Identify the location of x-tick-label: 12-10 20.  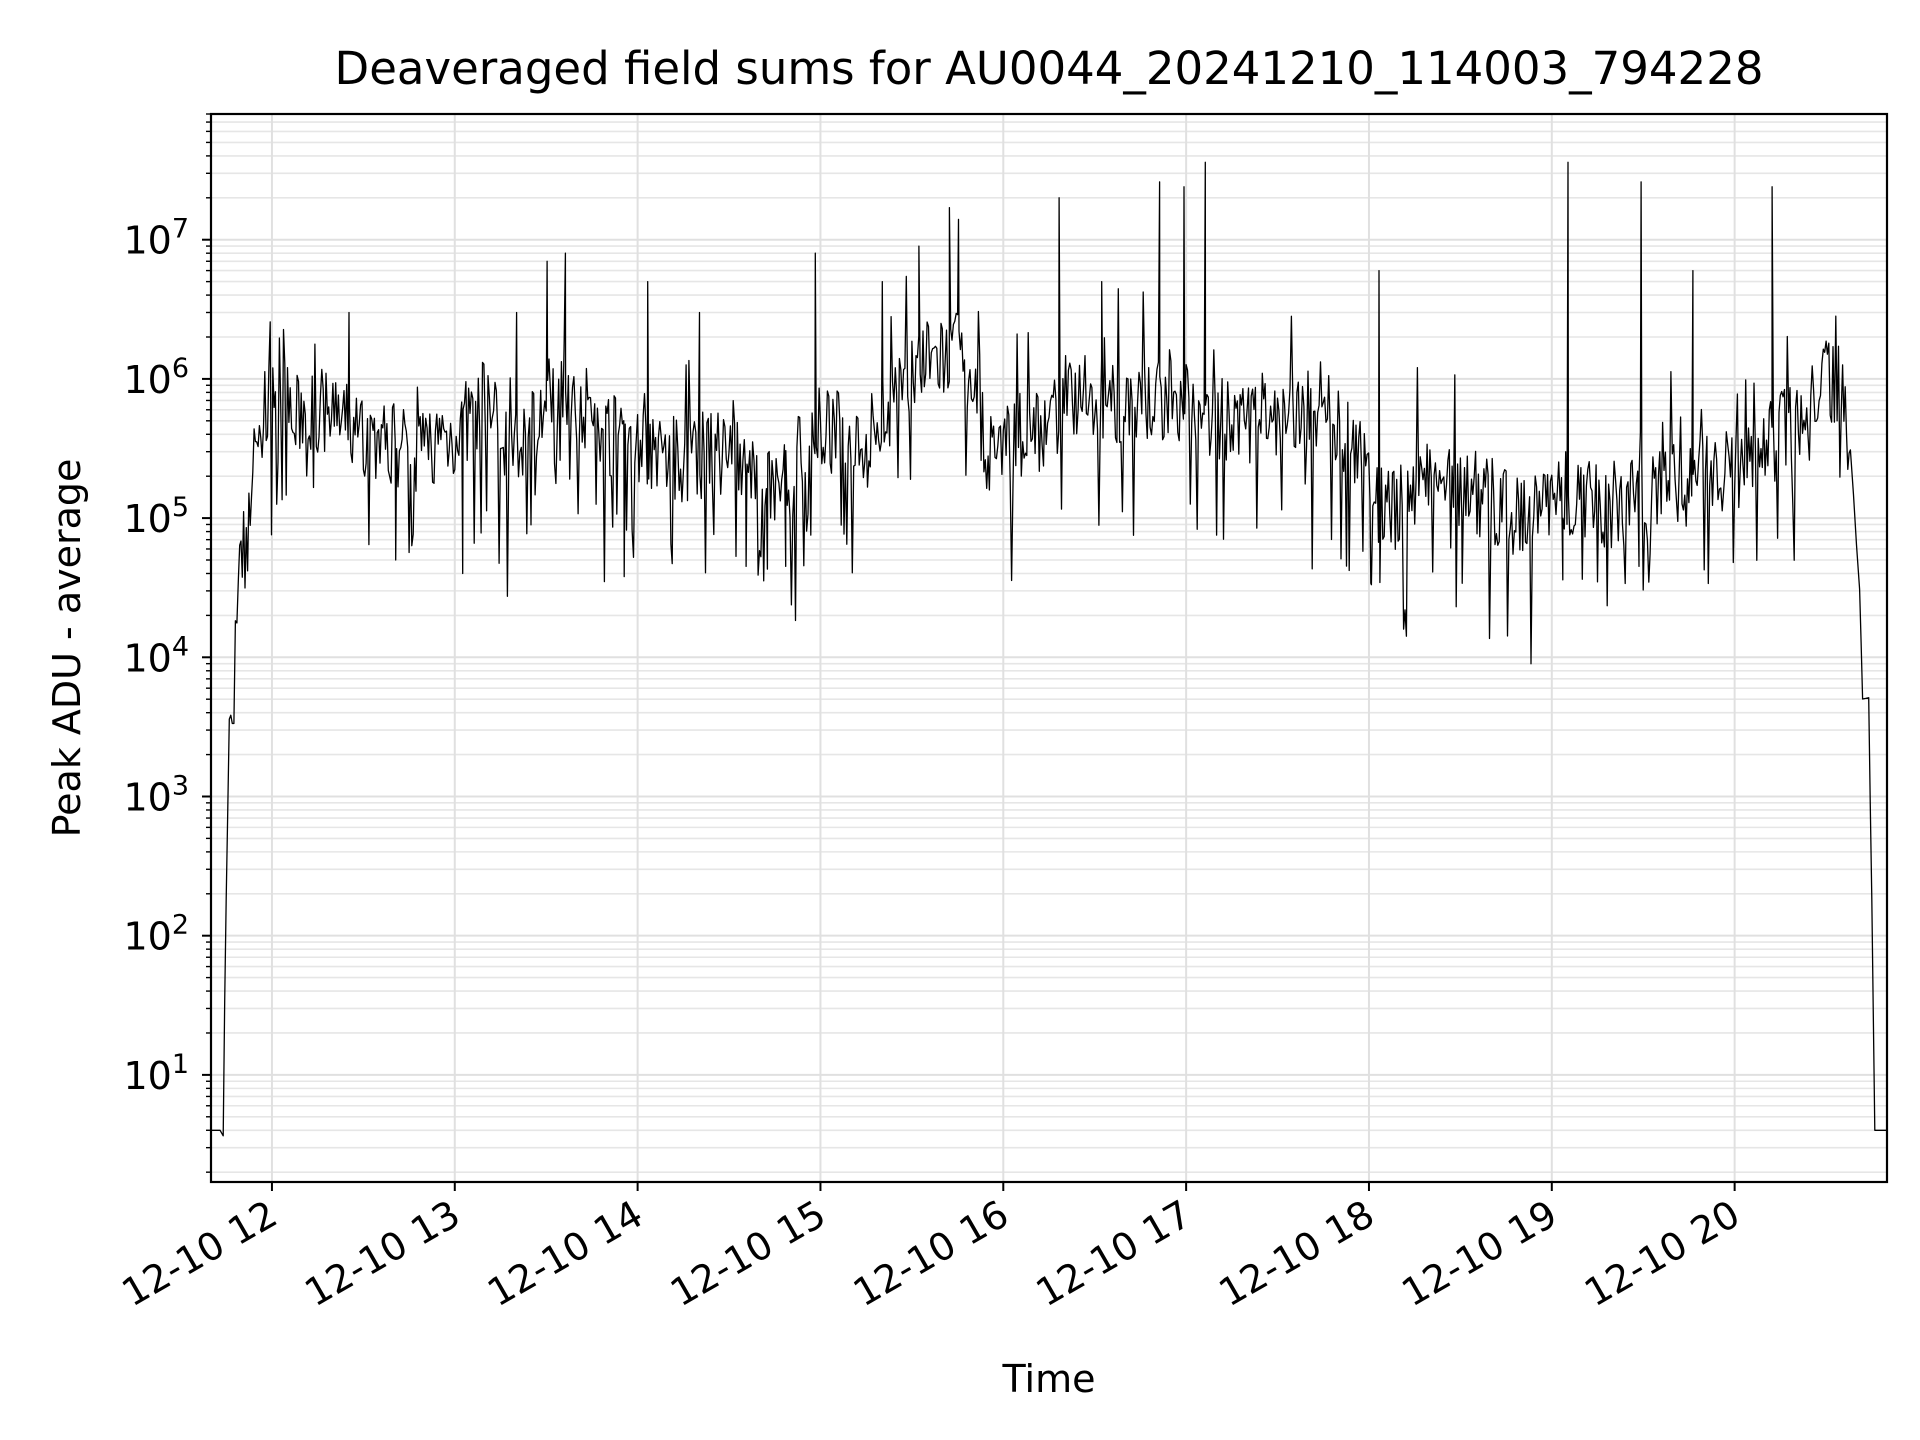
(1662, 1254).